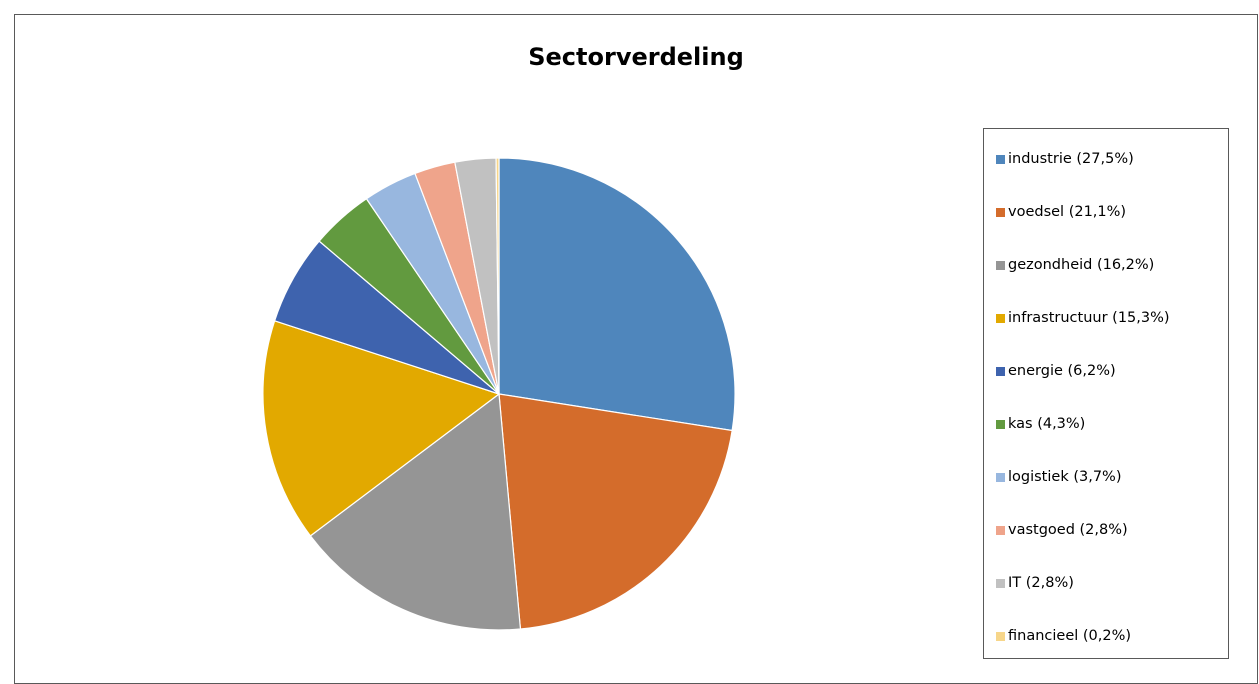 The image size is (1259, 684). Describe the element at coordinates (1068, 530) in the screenshot. I see `legend-label: vastgoed (2,8%)` at that location.